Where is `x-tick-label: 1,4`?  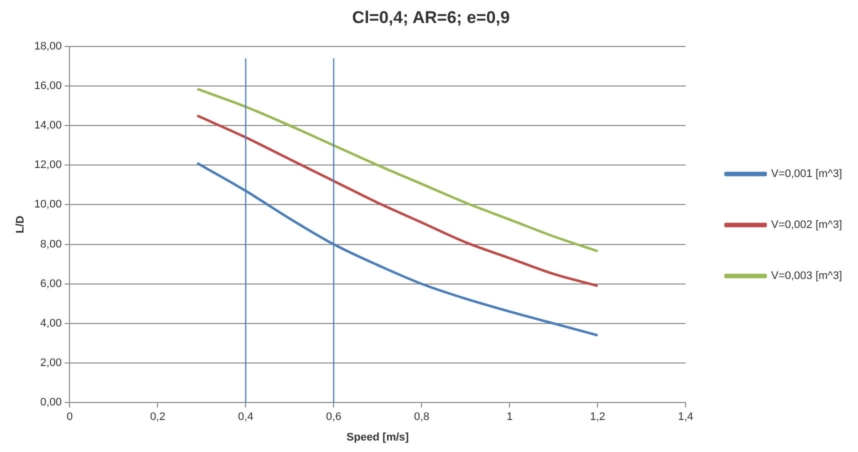
x-tick-label: 1,4 is located at coordinates (686, 417).